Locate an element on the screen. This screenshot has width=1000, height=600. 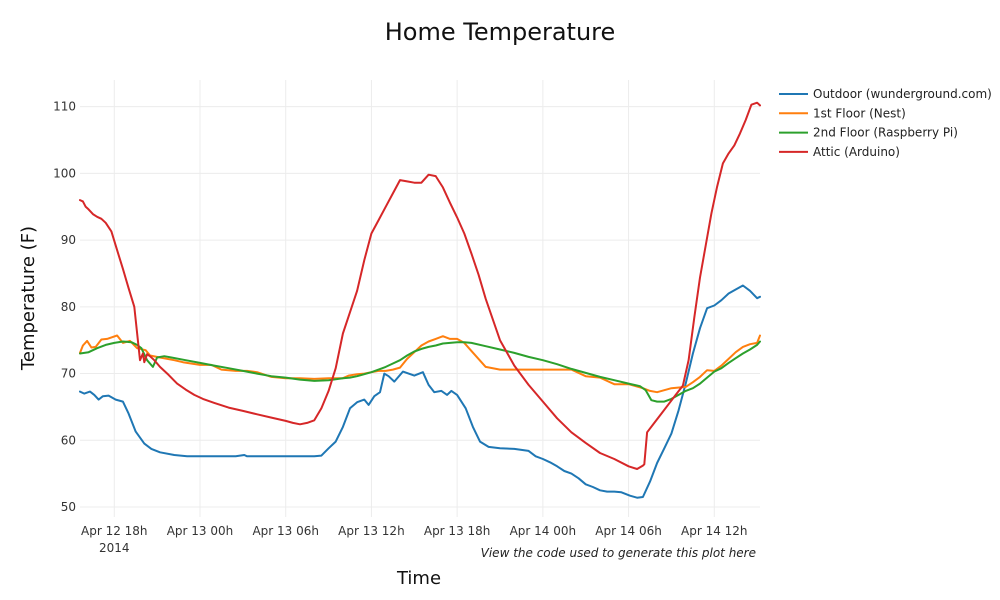
x-axis-title: Time is located at coordinates (418, 578).